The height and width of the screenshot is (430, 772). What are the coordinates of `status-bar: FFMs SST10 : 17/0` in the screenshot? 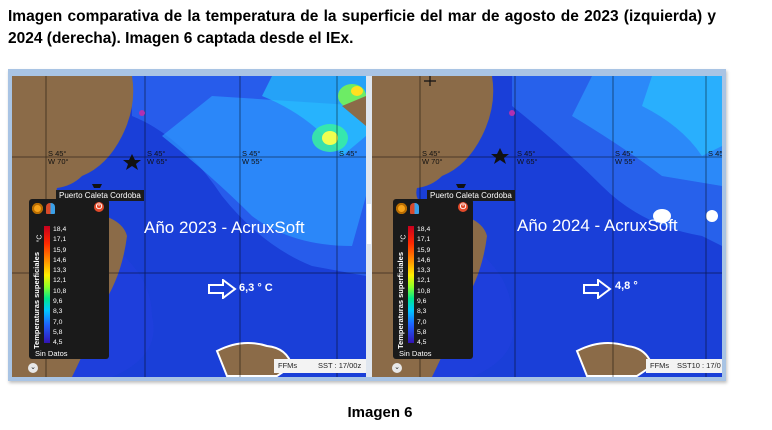 It's located at (684, 366).